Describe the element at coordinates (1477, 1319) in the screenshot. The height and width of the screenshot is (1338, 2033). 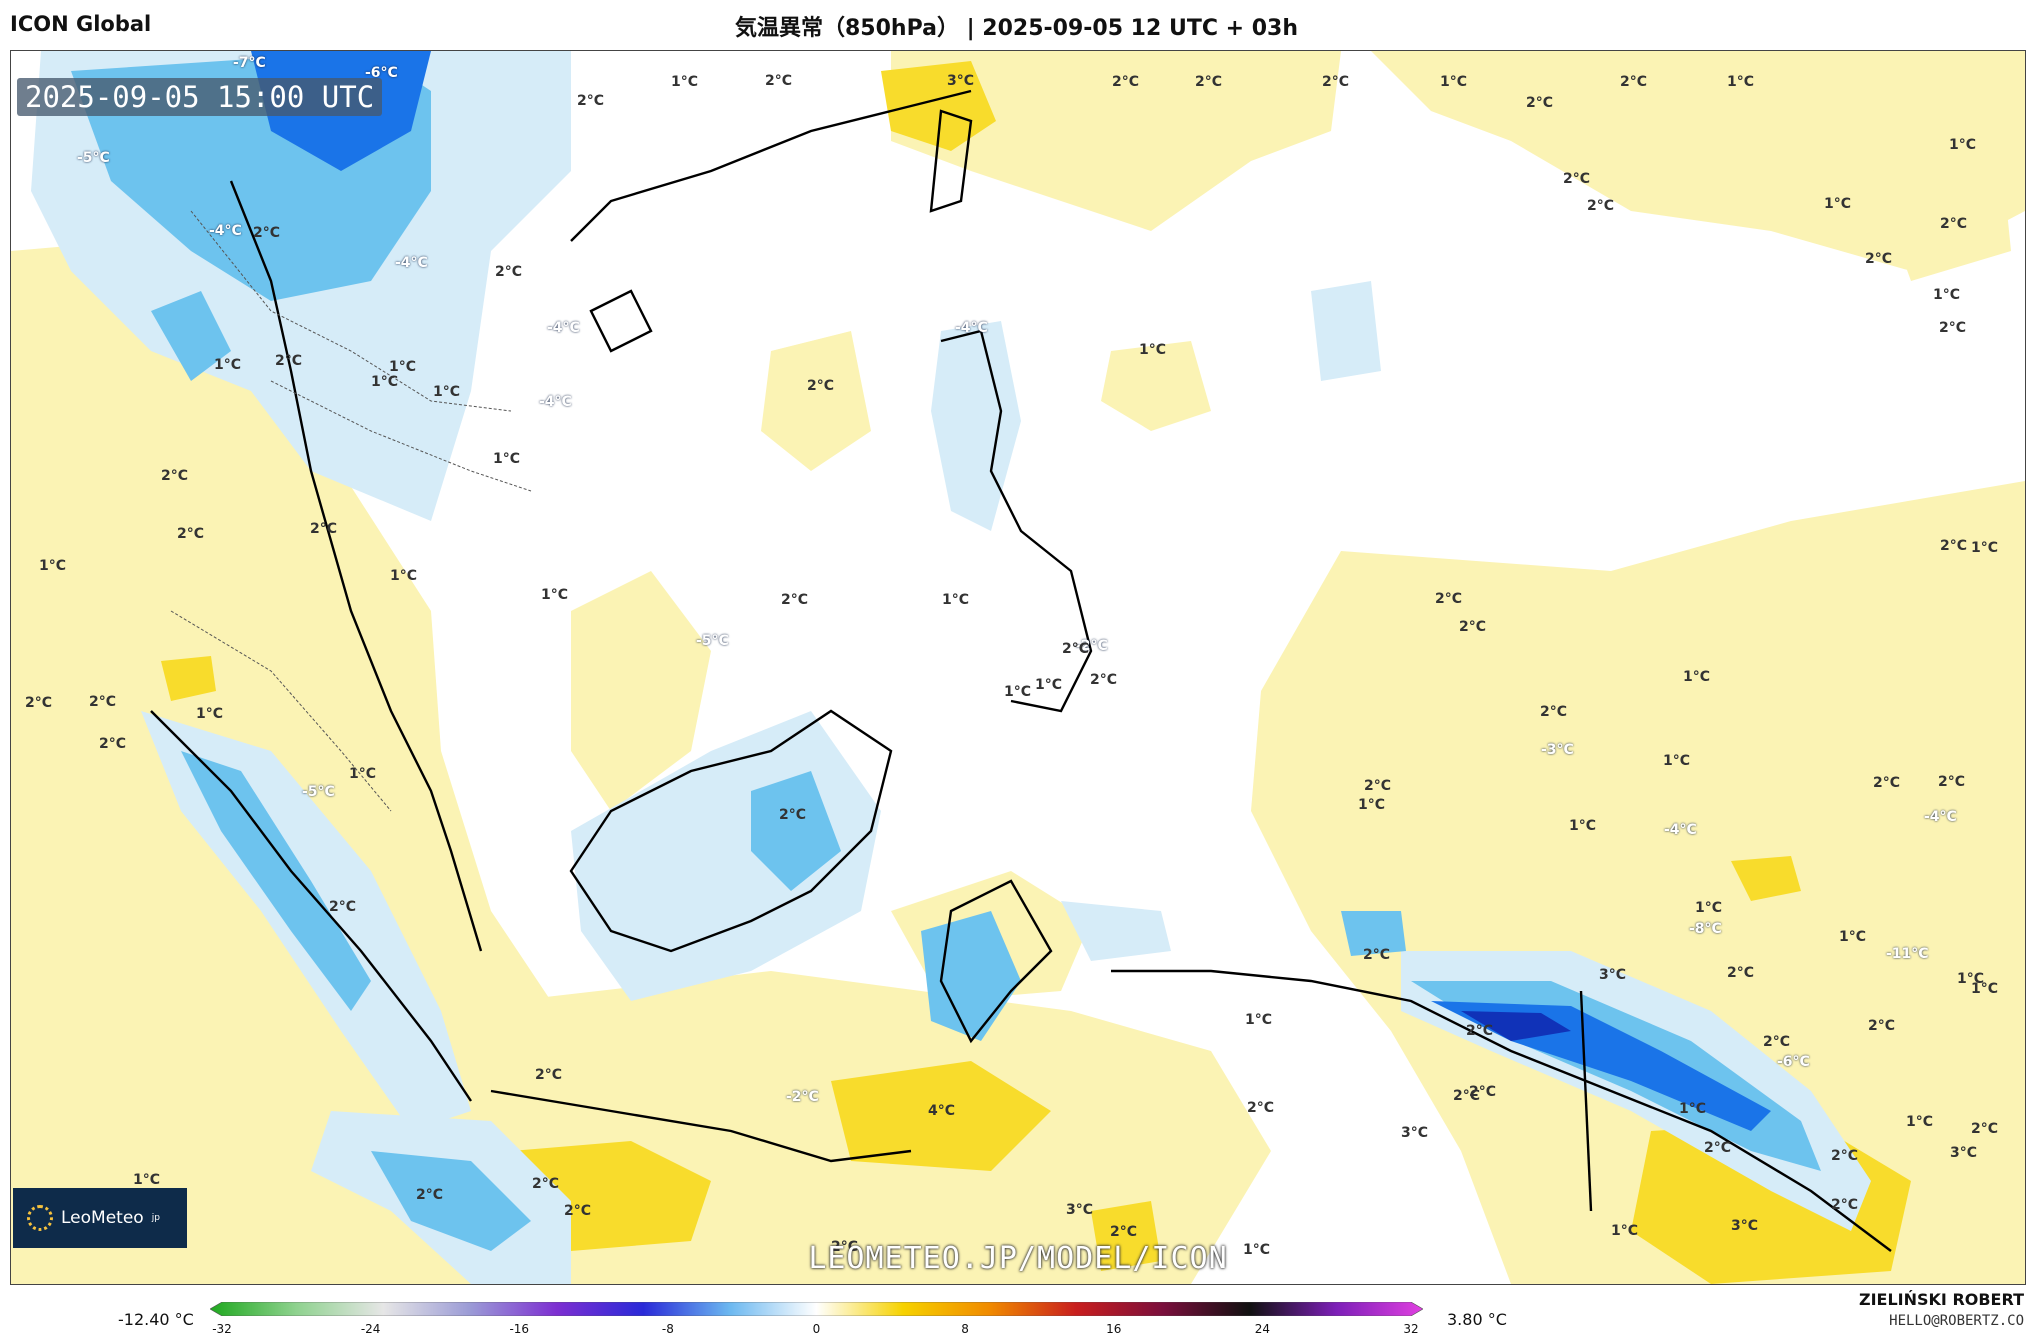
I see `legend-max-label: 3.80 °C` at that location.